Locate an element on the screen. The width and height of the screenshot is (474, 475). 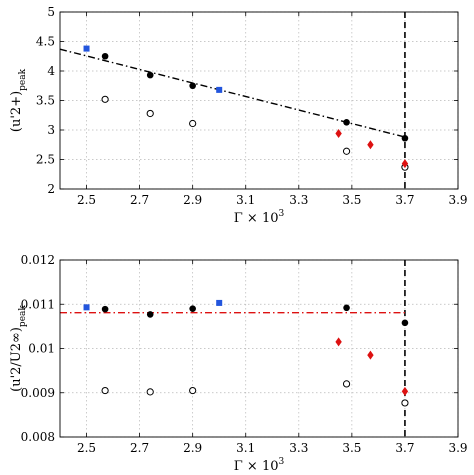
y-tick-label: 2 is located at coordinates (51, 189).